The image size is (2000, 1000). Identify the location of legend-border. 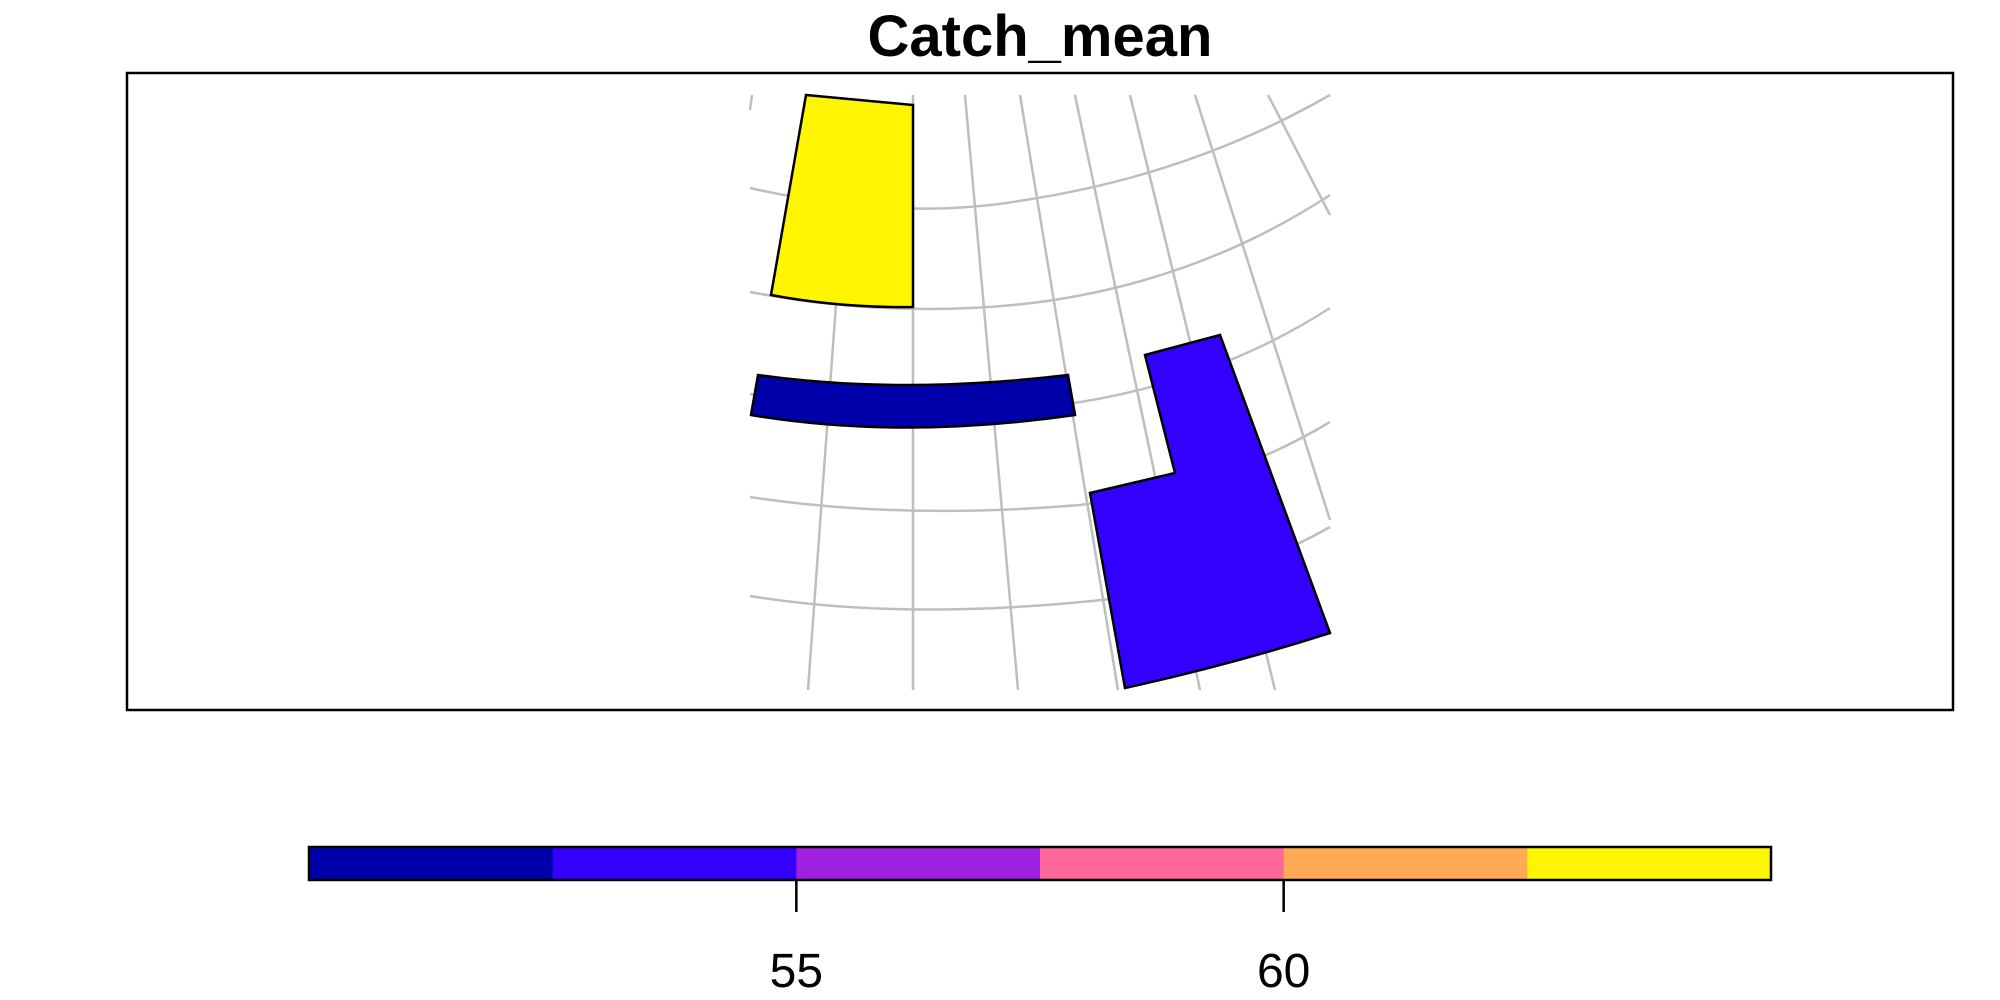
(1040, 863).